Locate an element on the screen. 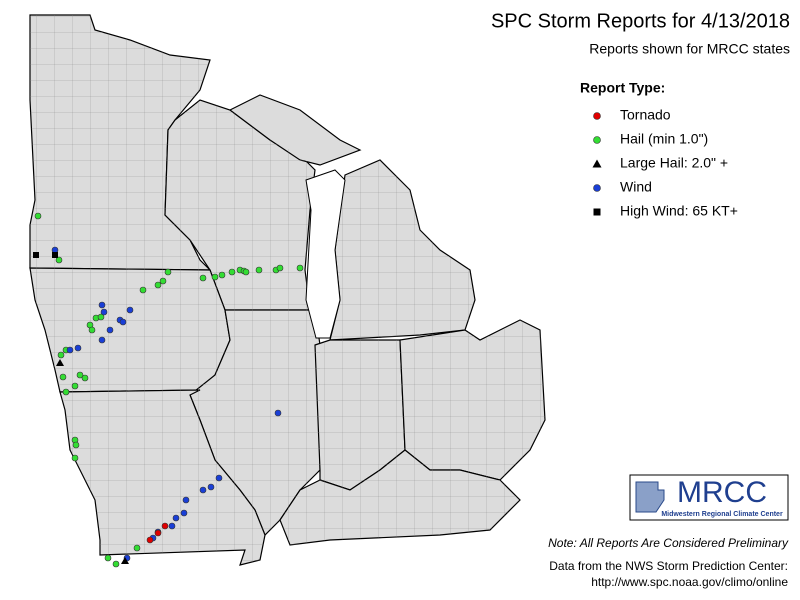 The height and width of the screenshot is (600, 800). logo-name: MRCC is located at coordinates (722, 492).